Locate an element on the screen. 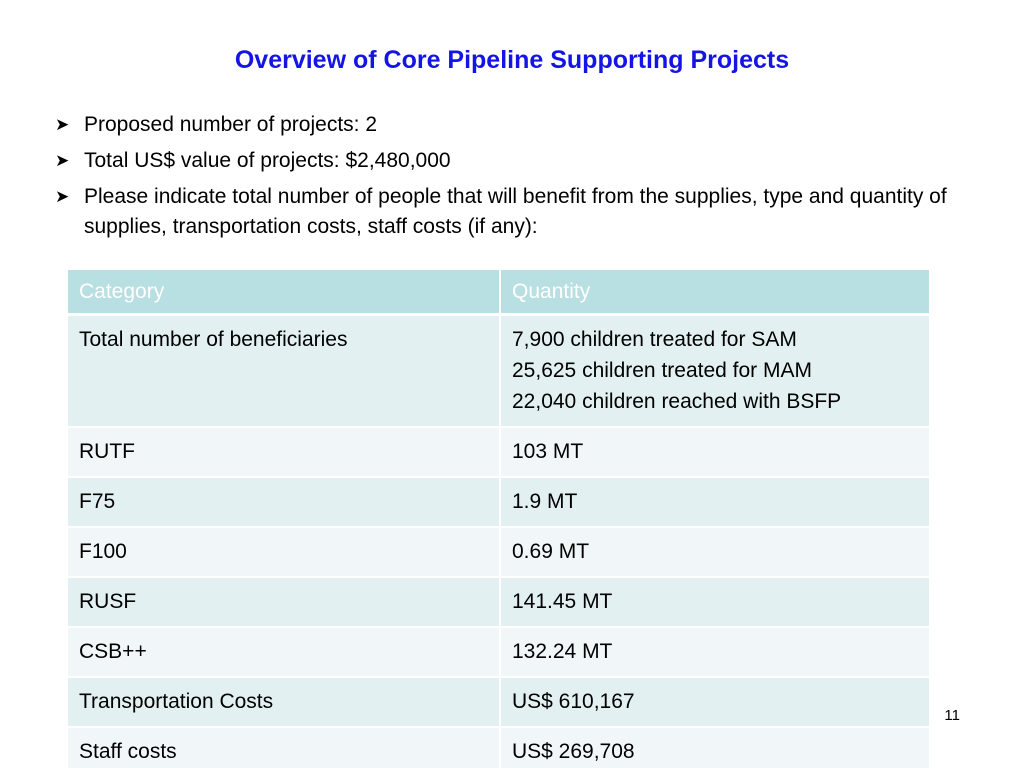 Image resolution: width=1024 pixels, height=768 pixels. cell-category: RUTF is located at coordinates (284, 453).